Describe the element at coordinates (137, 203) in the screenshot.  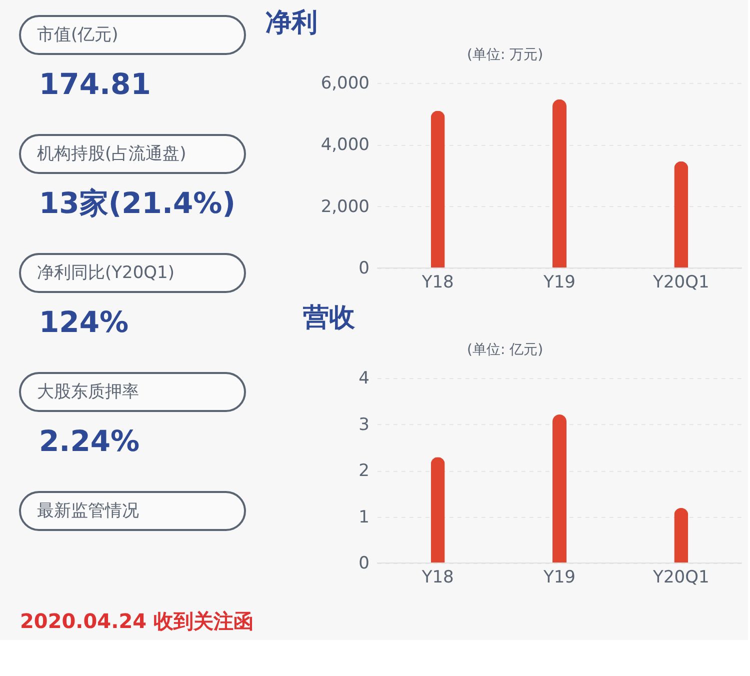
I see `text: 13家(21.4%)` at that location.